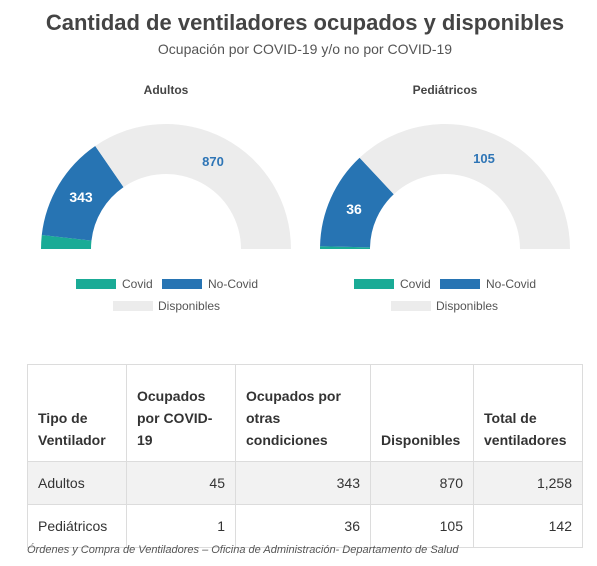  What do you see at coordinates (528, 526) in the screenshot?
I see `row-pediatric-total: 142` at bounding box center [528, 526].